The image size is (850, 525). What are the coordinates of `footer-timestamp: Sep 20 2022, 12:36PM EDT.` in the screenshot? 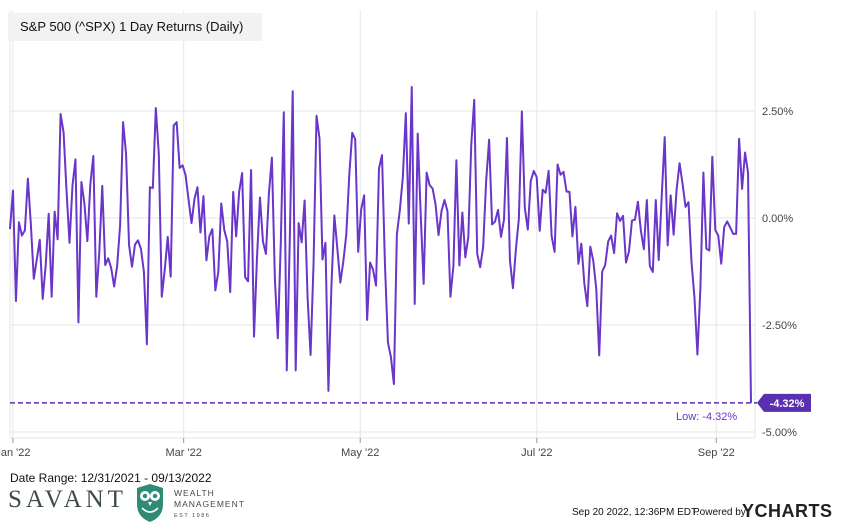 It's located at (635, 512).